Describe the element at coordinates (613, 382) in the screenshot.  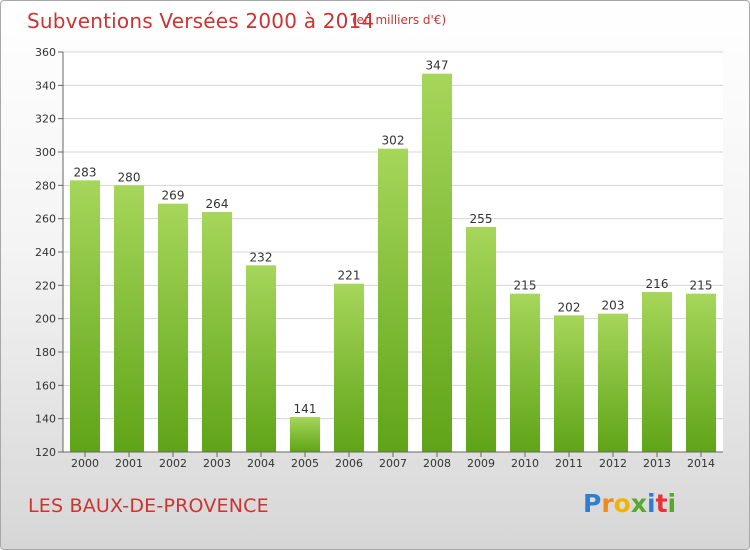
I see `bar-2012` at that location.